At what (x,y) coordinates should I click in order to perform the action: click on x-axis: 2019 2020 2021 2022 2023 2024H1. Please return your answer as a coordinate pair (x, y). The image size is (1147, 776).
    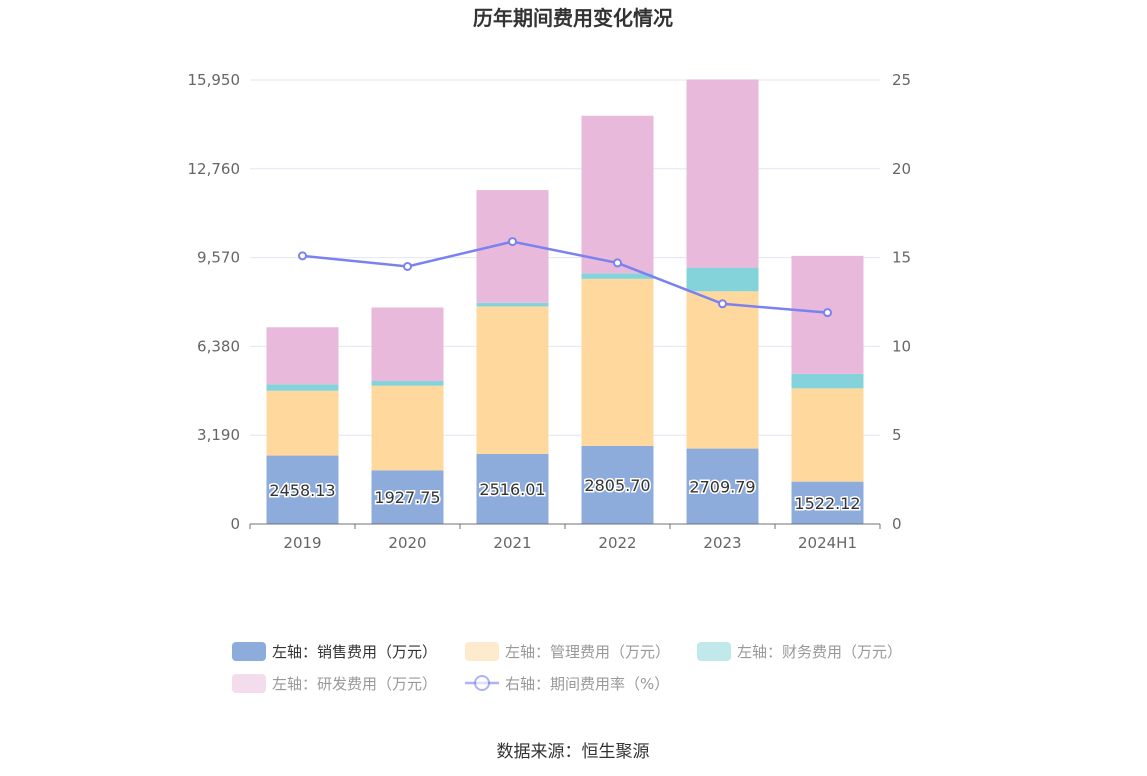
    Looking at the image, I should click on (565, 538).